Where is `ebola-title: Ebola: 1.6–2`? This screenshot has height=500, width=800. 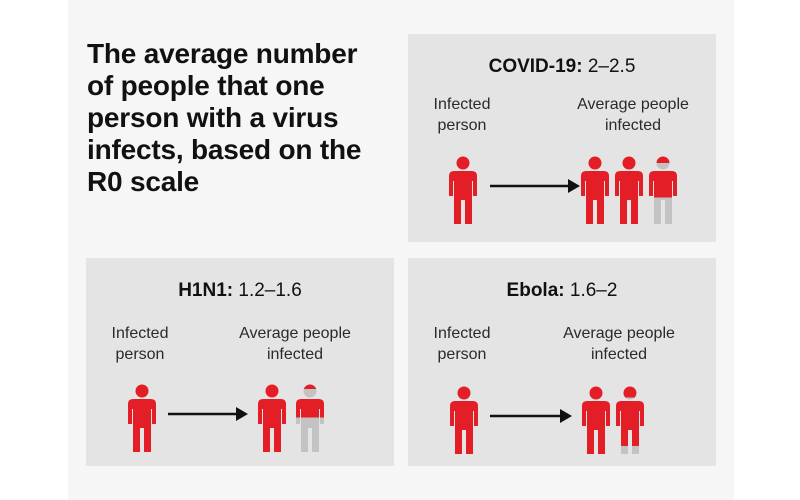
ebola-title: Ebola: 1.6–2 is located at coordinates (562, 291).